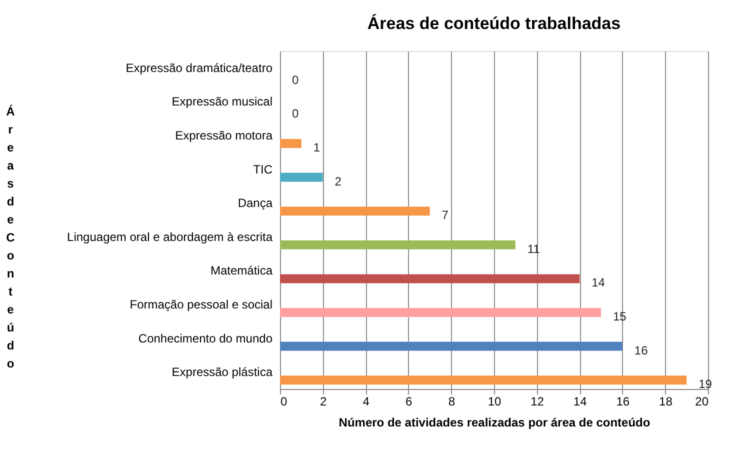  Describe the element at coordinates (366, 401) in the screenshot. I see `x-tick-label: 4` at that location.